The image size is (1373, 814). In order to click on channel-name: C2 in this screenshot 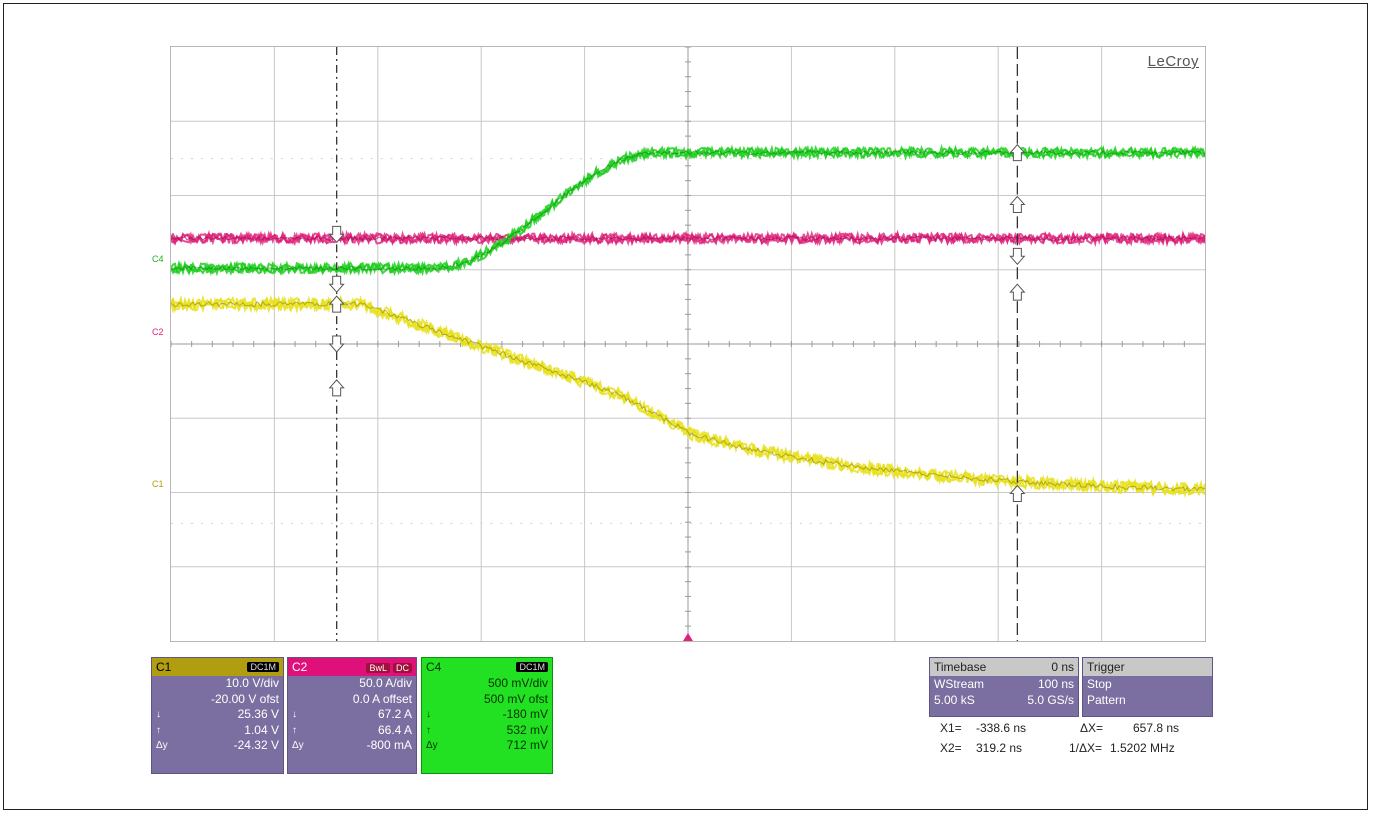, I will do `click(299, 667)`.